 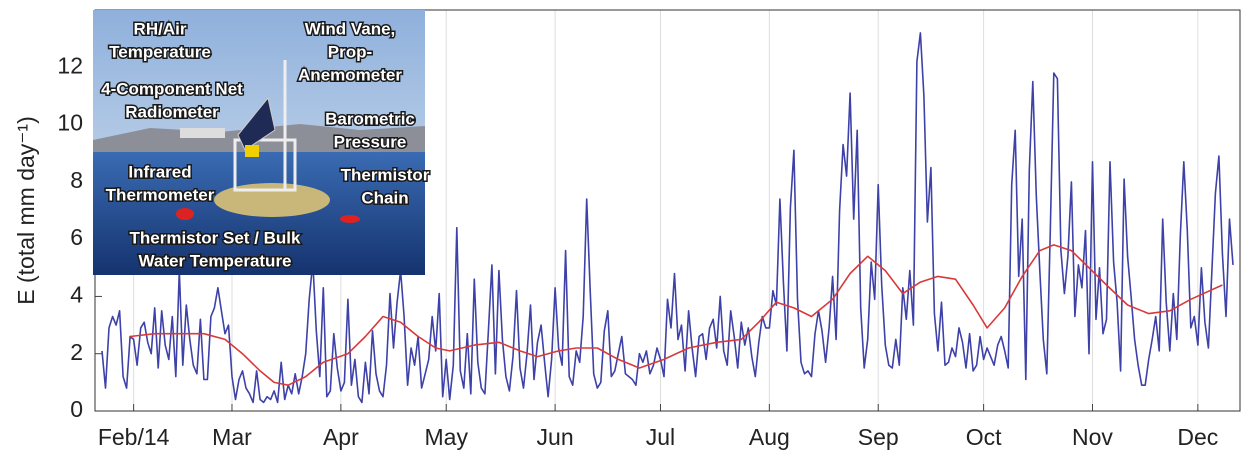 I want to click on inset-label: Radiometer, so click(x=172, y=111).